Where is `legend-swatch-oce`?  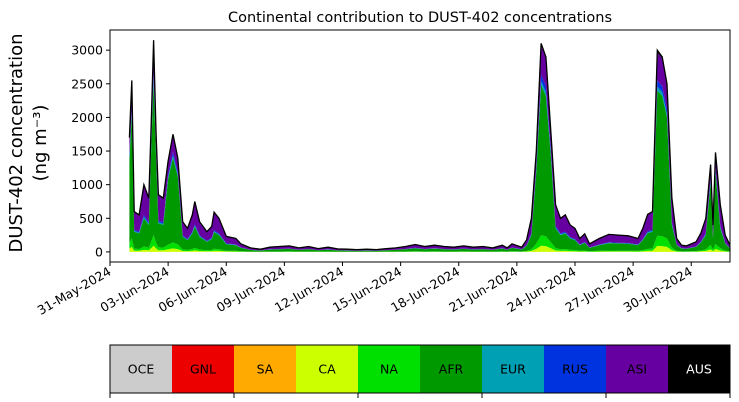
legend-swatch-oce is located at coordinates (141, 369).